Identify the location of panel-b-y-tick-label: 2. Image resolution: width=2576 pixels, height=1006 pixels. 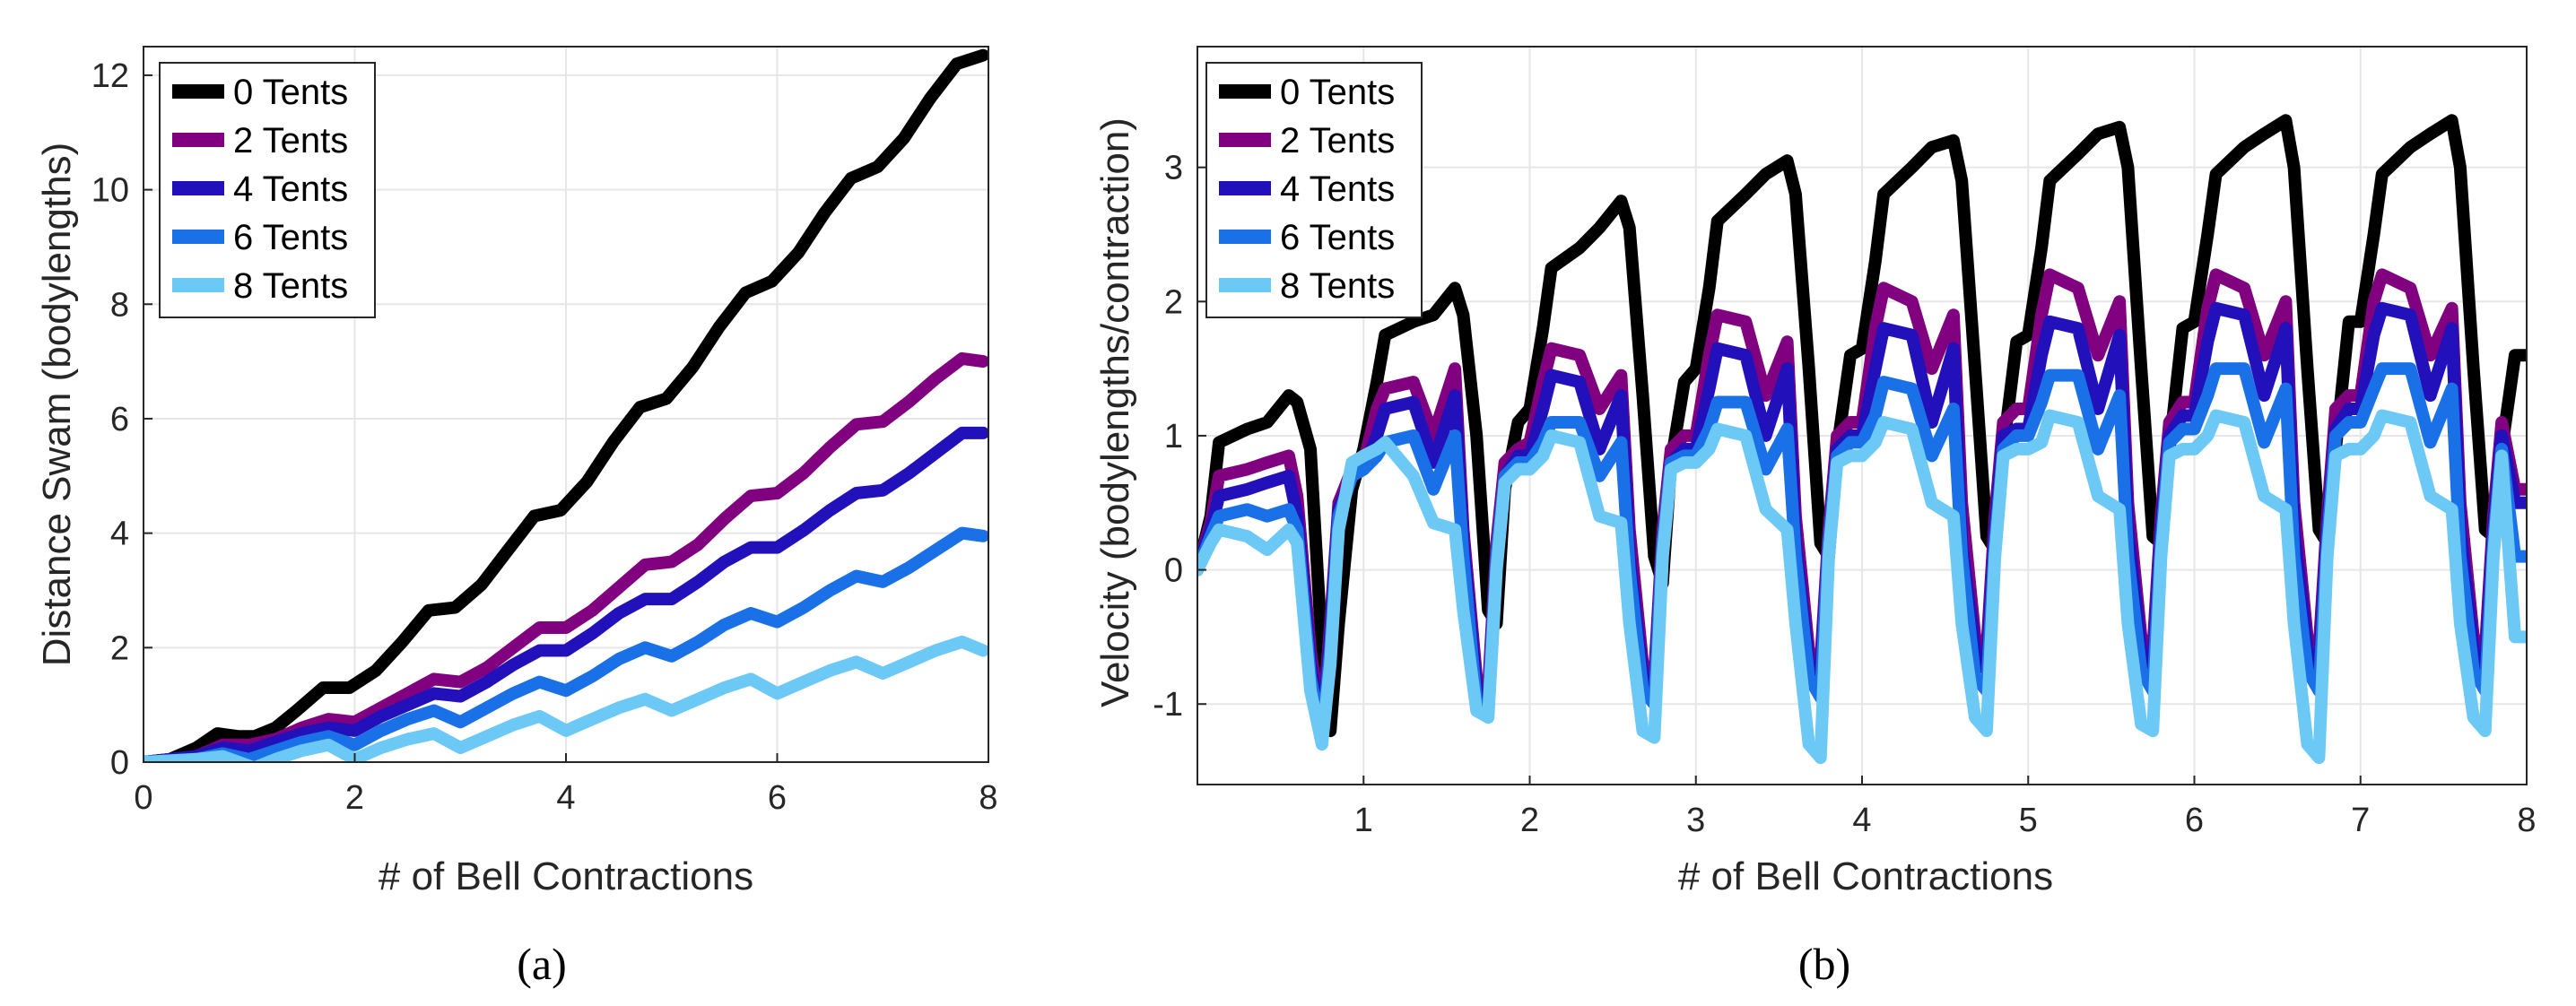
(1173, 302).